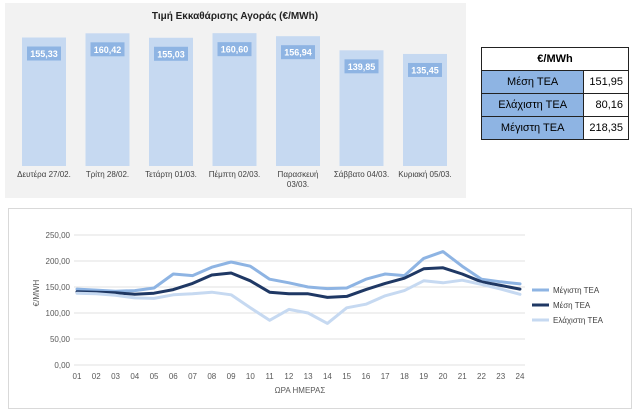 This screenshot has width=637, height=413. Describe the element at coordinates (44, 174) in the screenshot. I see `bar-category-label: Δευτέρα 27/02.` at that location.